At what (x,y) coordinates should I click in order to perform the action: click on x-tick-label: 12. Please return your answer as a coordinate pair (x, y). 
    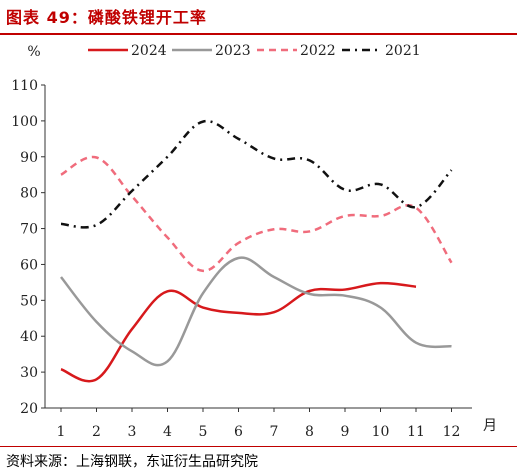
    Looking at the image, I should click on (452, 432).